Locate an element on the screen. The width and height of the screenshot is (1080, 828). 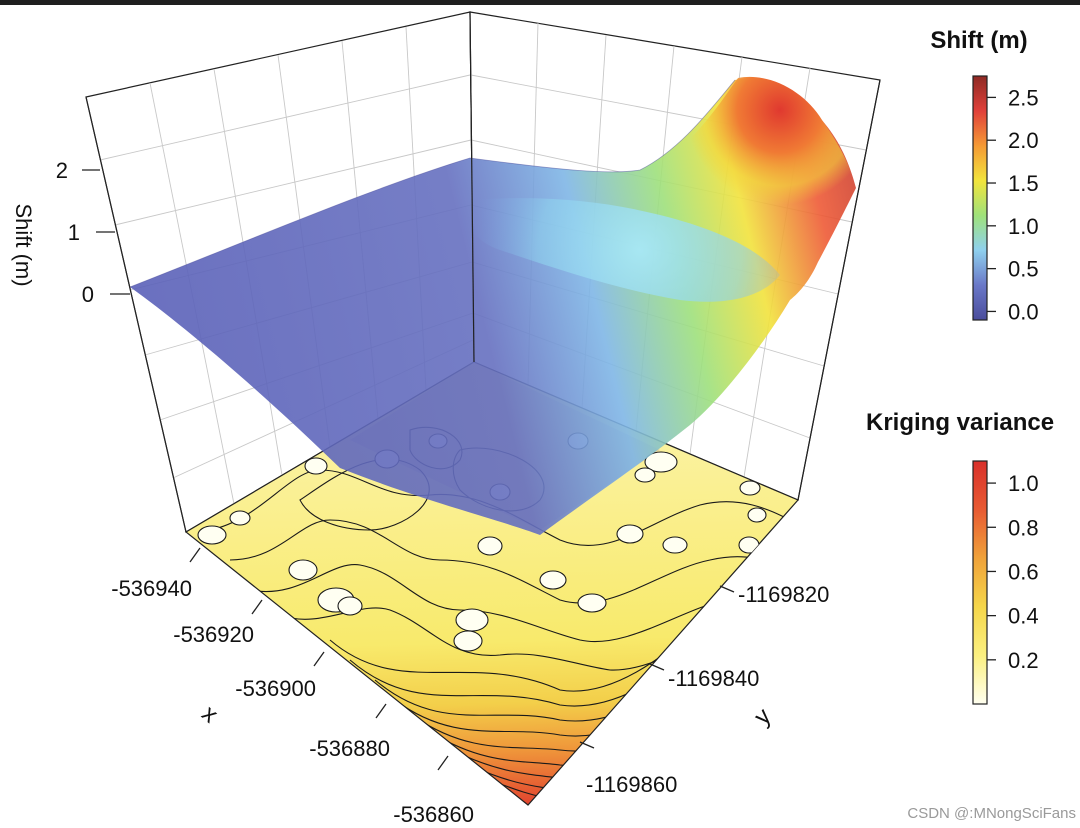
variance-legend-title: Kriging variance is located at coordinates (960, 422).